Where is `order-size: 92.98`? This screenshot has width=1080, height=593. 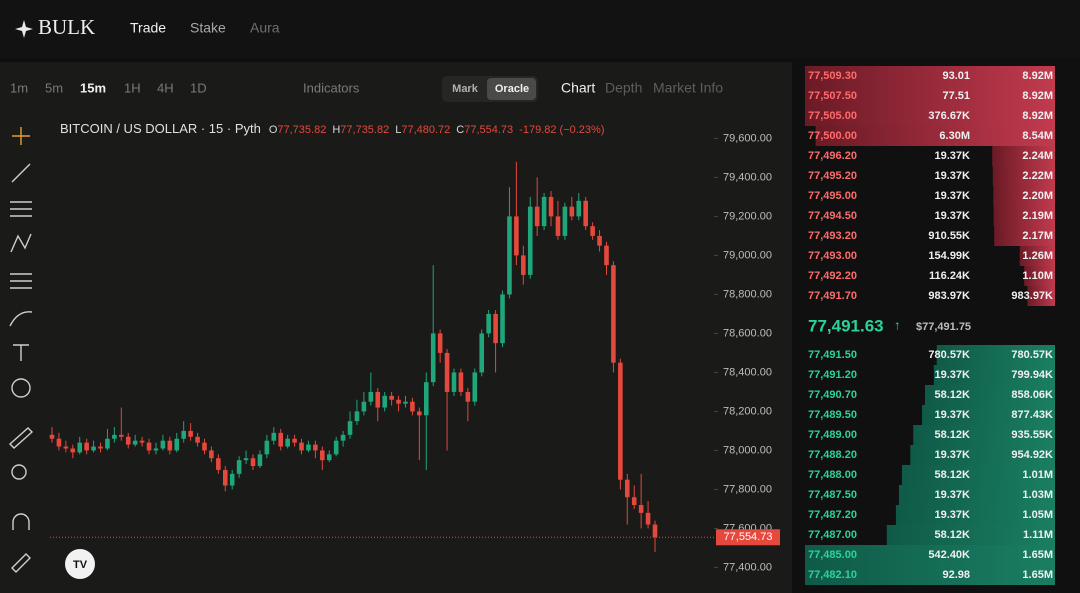 order-size: 92.98 is located at coordinates (956, 575).